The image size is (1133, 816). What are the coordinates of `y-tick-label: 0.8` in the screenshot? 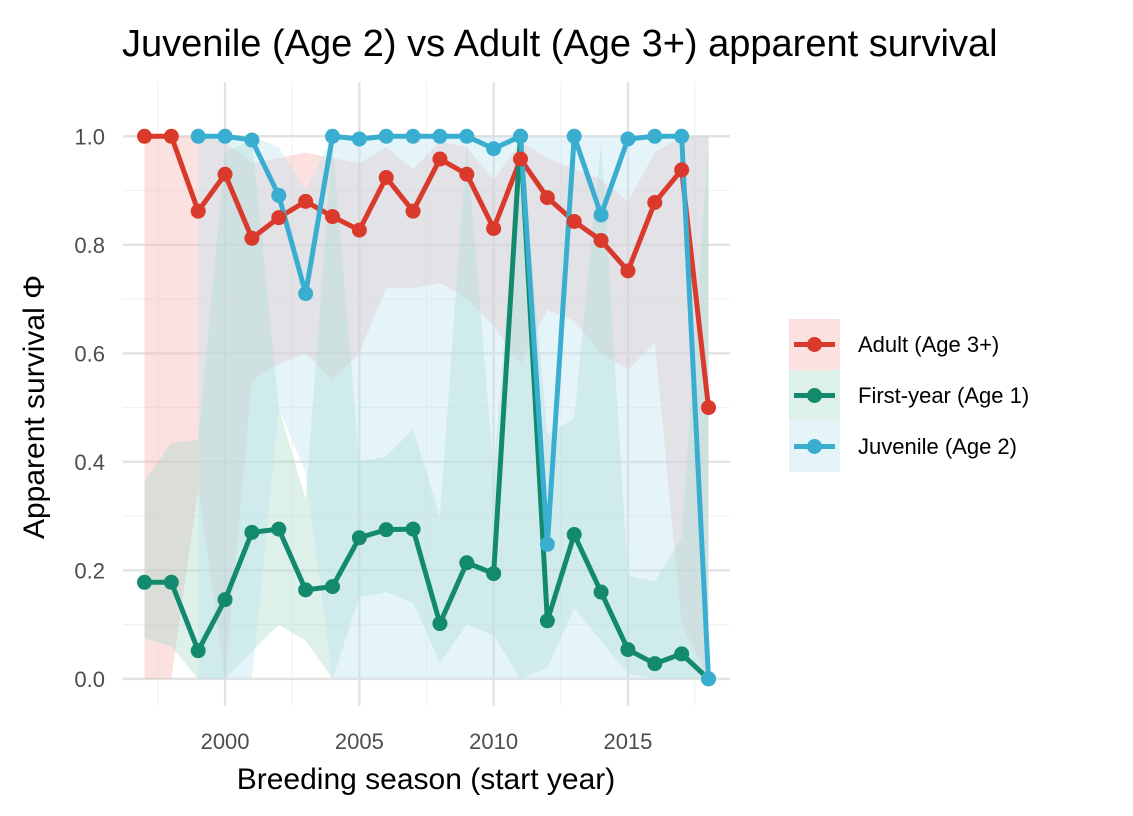 It's located at (89, 245).